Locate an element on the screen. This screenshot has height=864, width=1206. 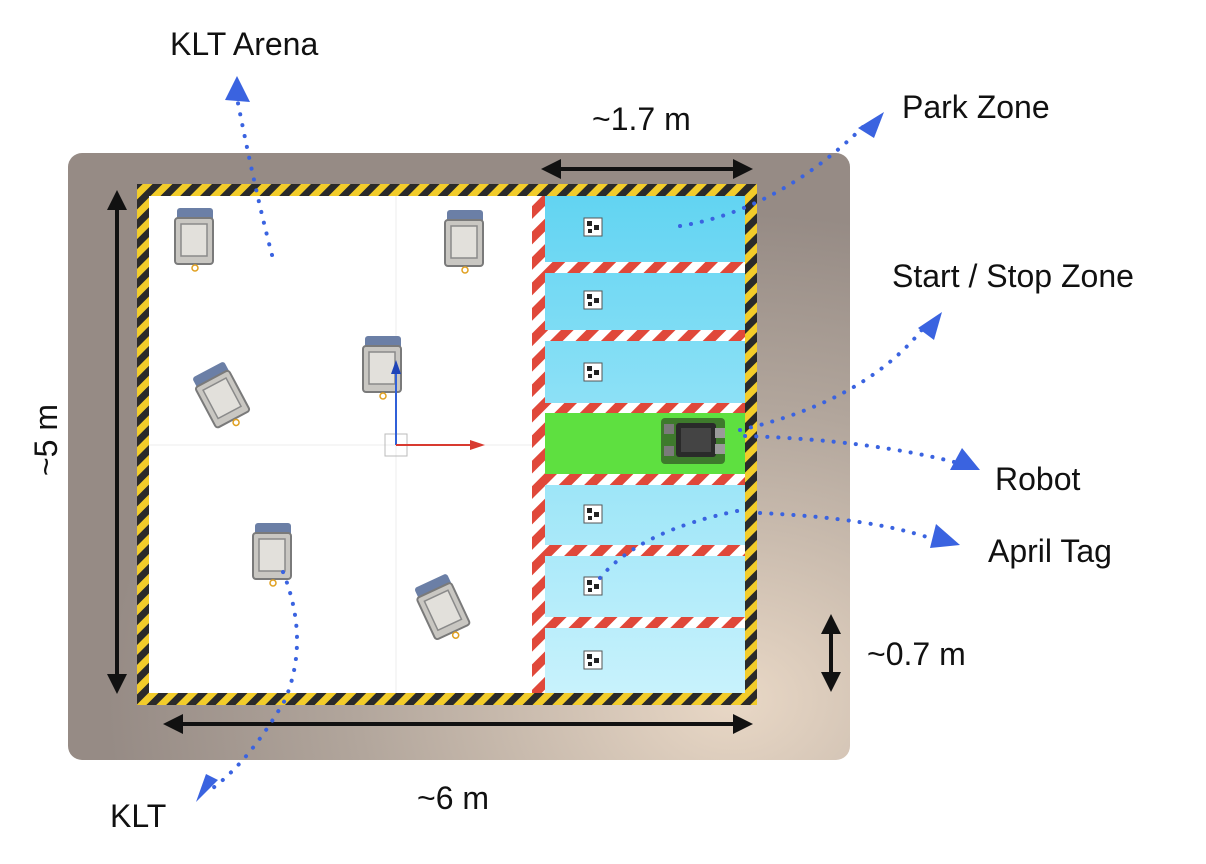
park-zone-pointer is located at coordinates (774, 174).